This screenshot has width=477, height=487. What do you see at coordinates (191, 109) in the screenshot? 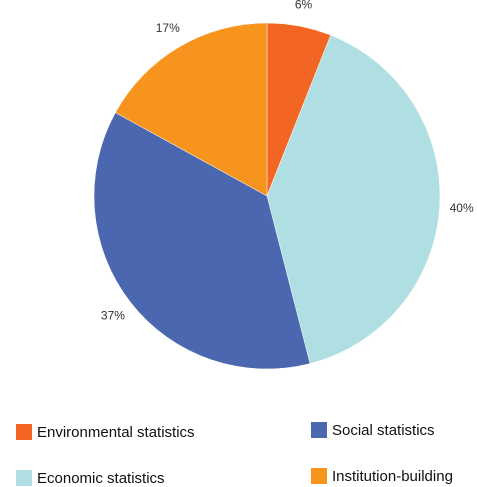
I see `pie-slice-institution-building` at bounding box center [191, 109].